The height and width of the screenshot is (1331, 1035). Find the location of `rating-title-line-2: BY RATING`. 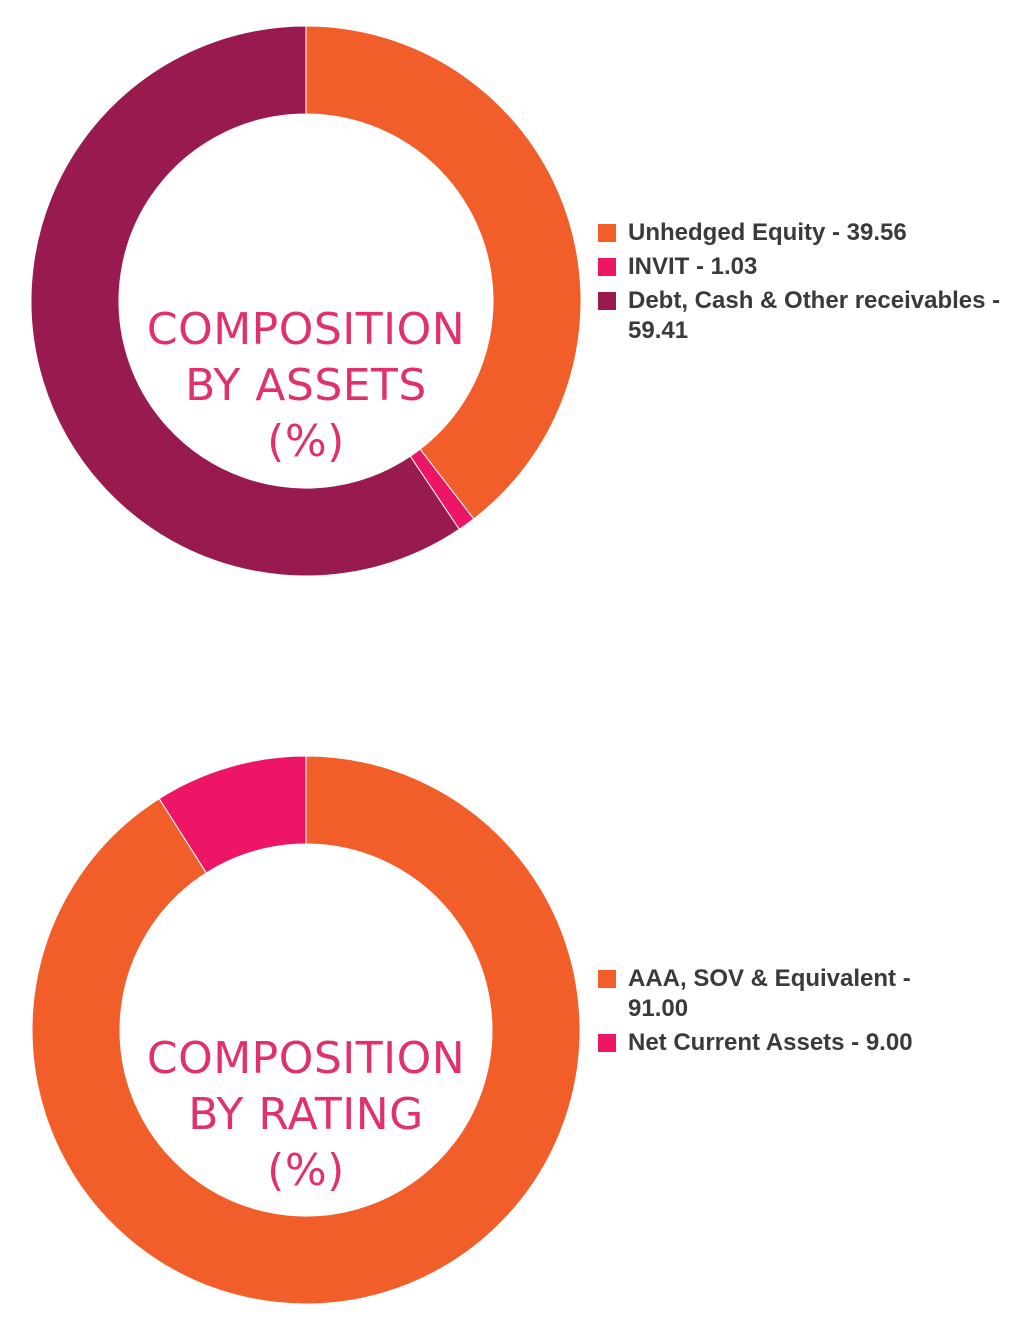

rating-title-line-2: BY RATING is located at coordinates (306, 1114).